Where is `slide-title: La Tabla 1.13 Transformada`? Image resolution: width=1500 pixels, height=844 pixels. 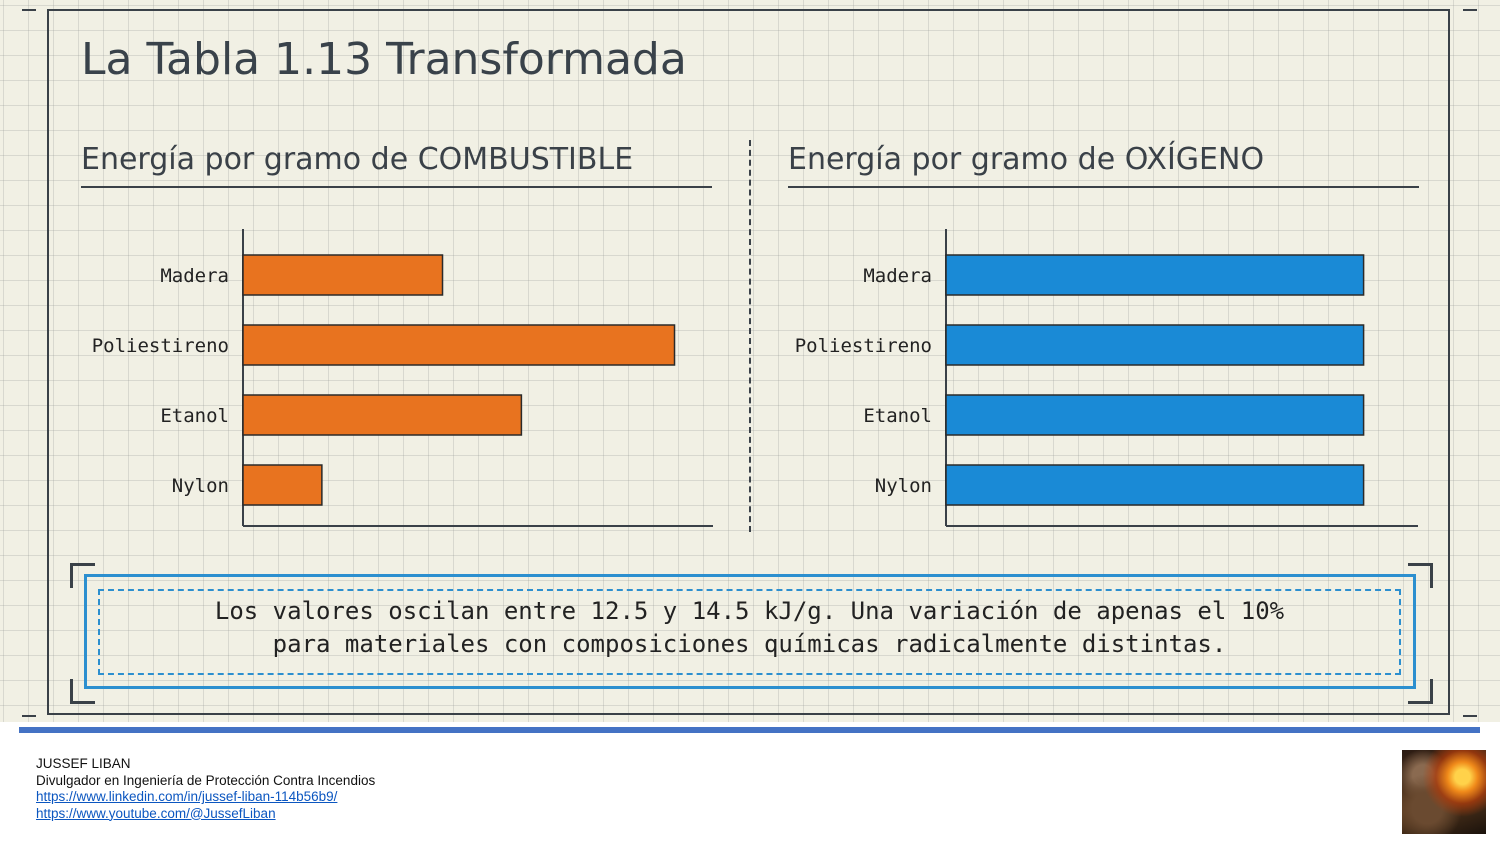
slide-title: La Tabla 1.13 Transformada is located at coordinates (384, 59).